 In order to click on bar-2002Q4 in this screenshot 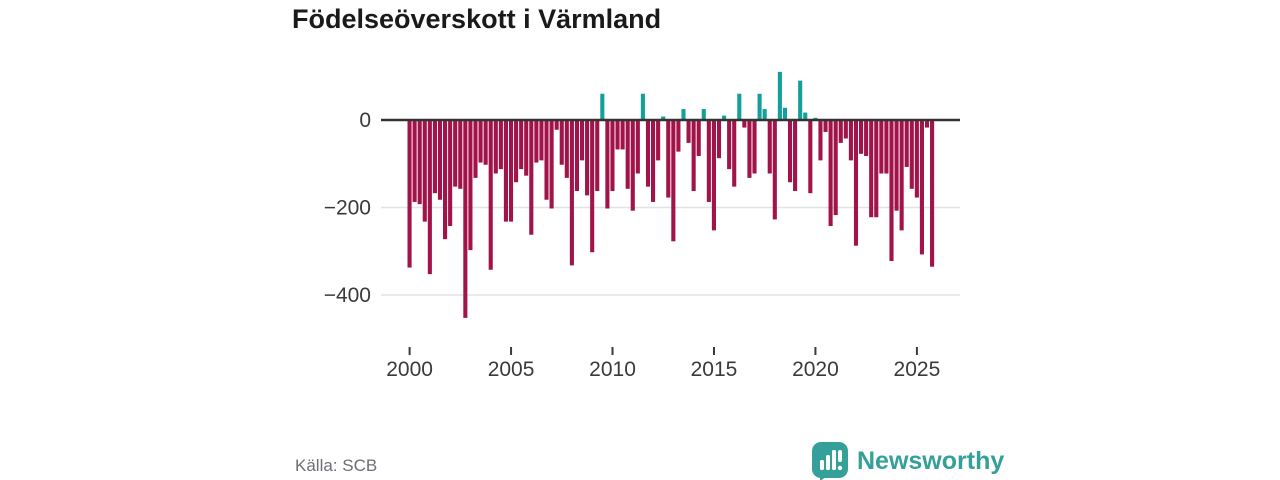, I will do `click(465, 219)`.